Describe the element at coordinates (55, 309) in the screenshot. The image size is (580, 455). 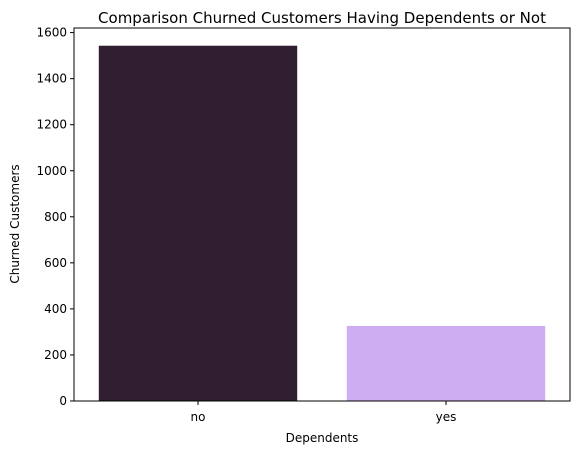
I see `y-tick-label: 400` at that location.